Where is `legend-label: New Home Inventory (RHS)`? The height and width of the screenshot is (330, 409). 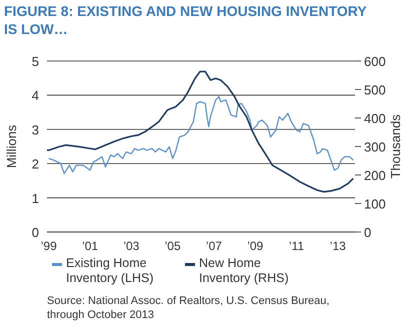 legend-label: New Home Inventory (RHS) is located at coordinates (244, 270).